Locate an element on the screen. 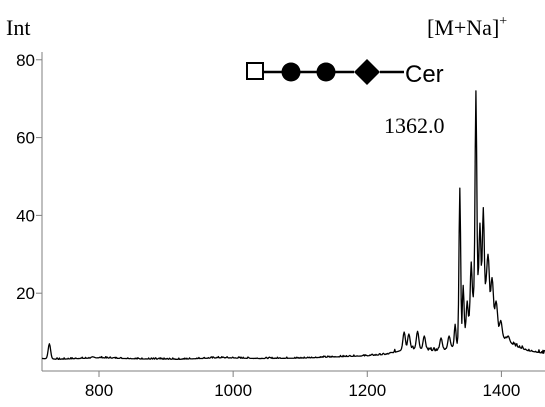  open-square-symbol is located at coordinates (255, 71).